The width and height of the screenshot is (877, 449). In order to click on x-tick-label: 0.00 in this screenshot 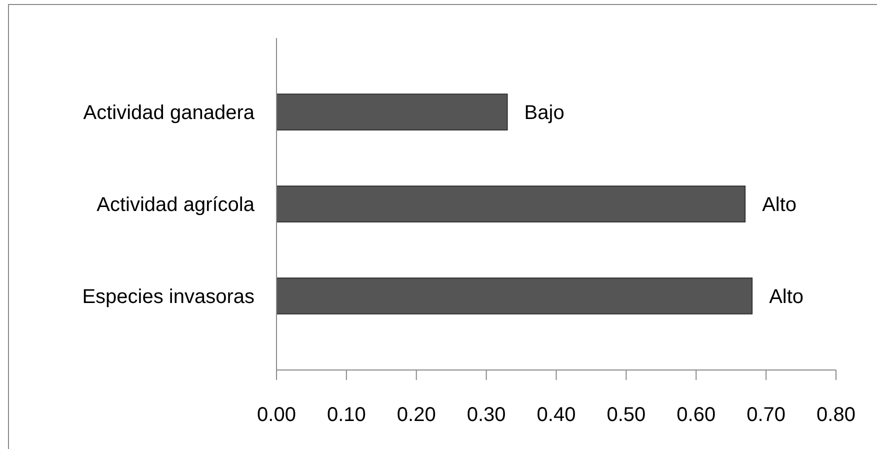, I will do `click(276, 415)`.